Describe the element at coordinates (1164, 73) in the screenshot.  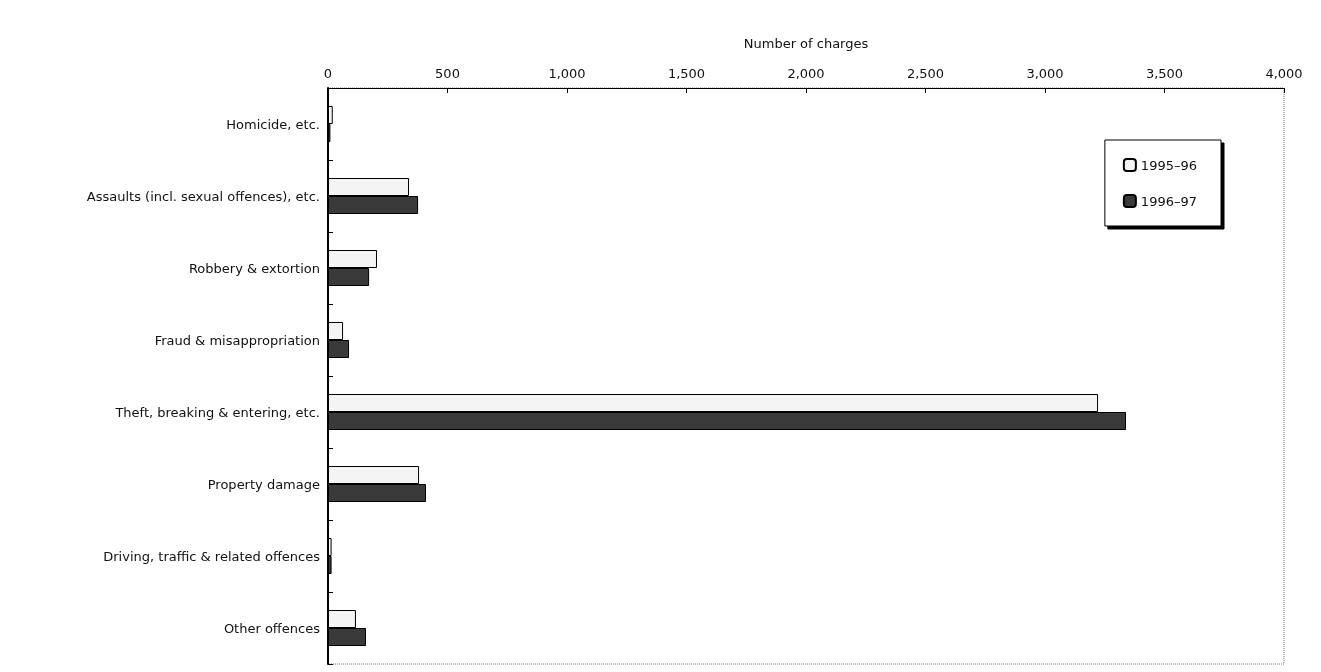
I see `x-tick-label: 3,500` at that location.